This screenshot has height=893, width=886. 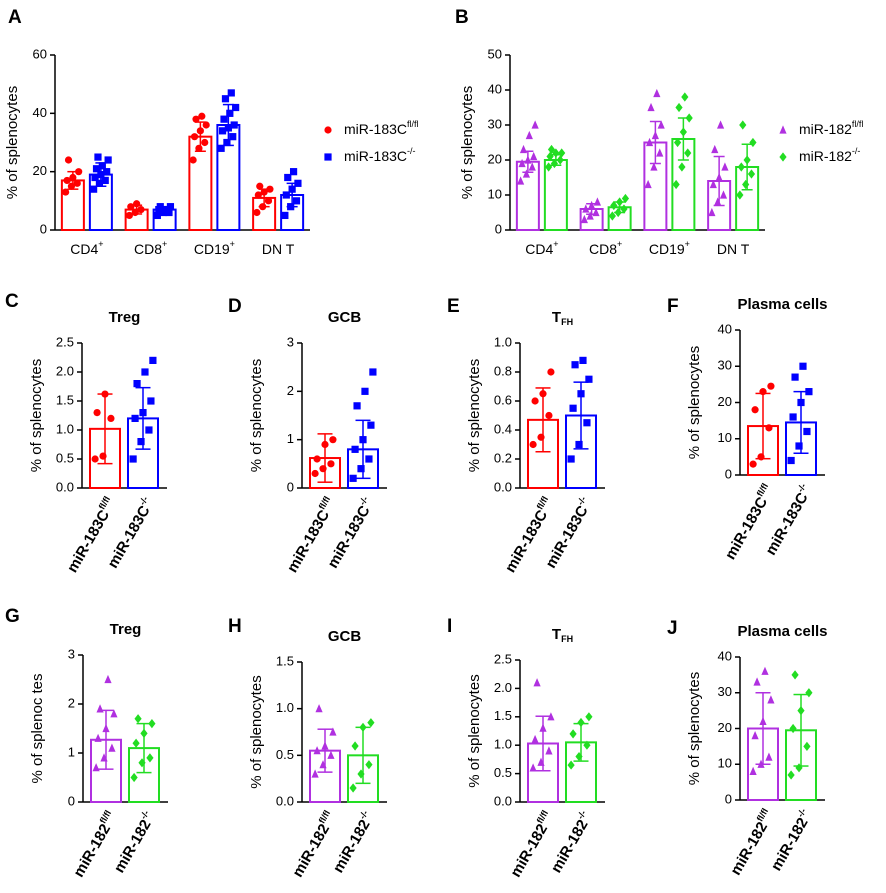 I want to click on y-tick-label: 0.4, so click(x=503, y=428).